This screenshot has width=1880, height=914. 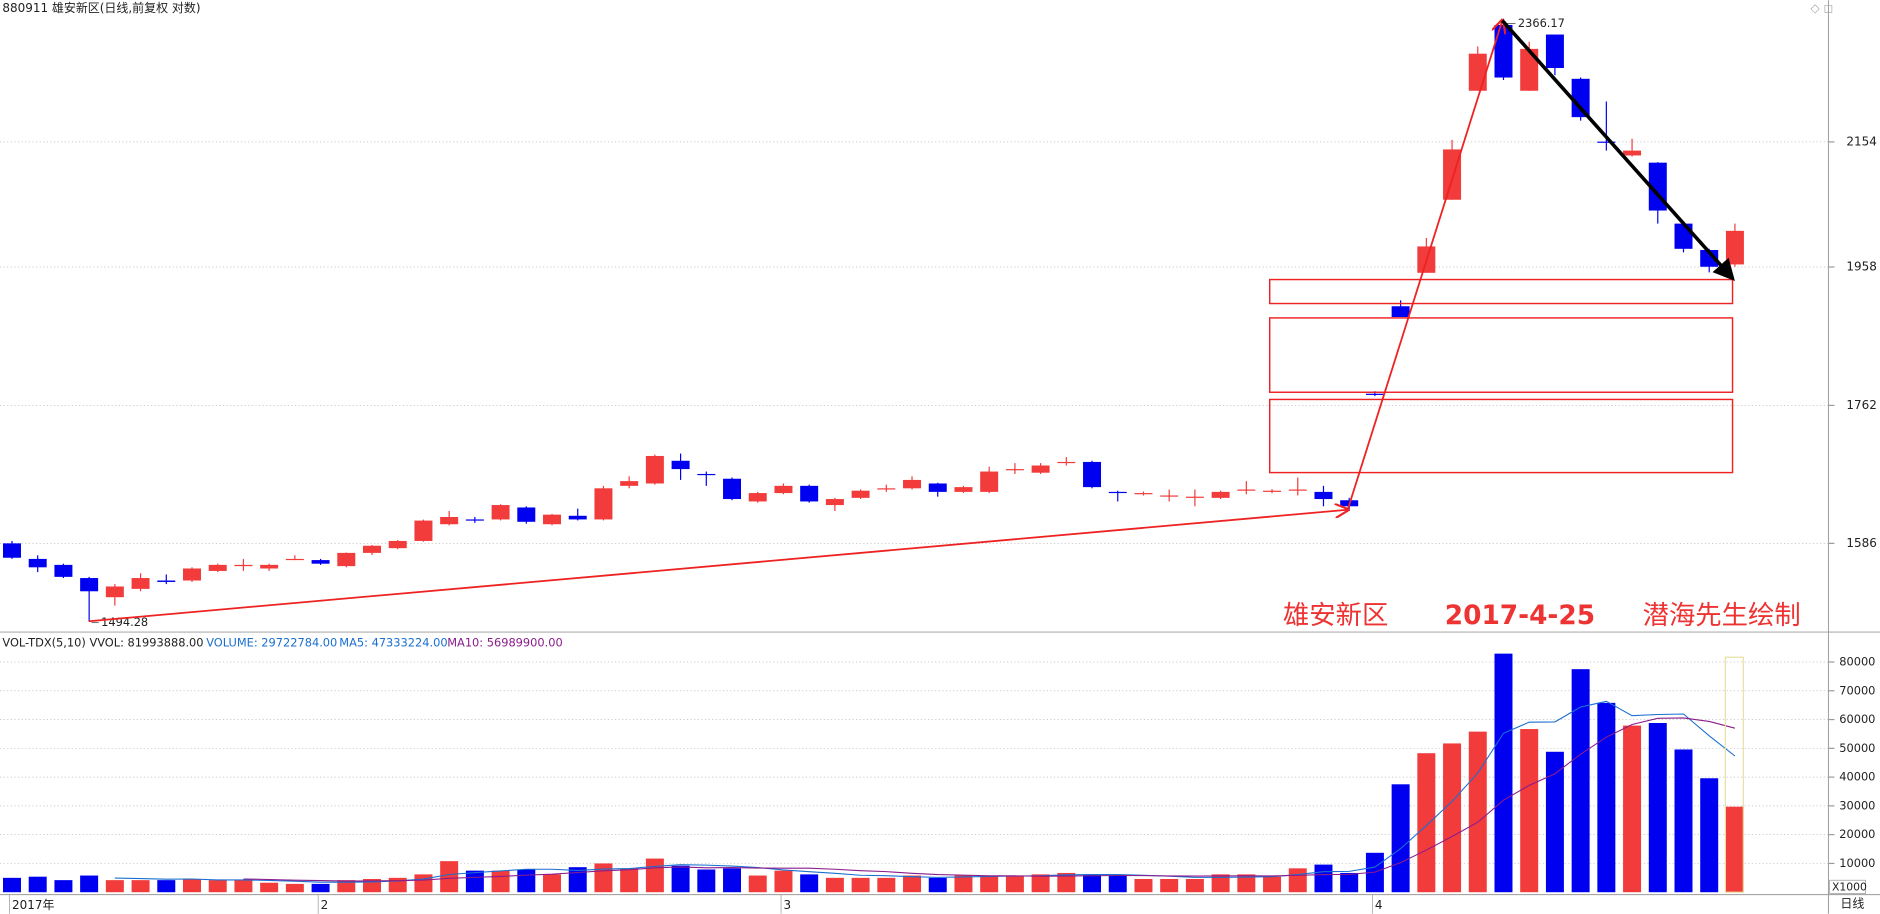 I want to click on chart-title: 880911 雄安新区(日线,前复权 对数), so click(x=101, y=7).